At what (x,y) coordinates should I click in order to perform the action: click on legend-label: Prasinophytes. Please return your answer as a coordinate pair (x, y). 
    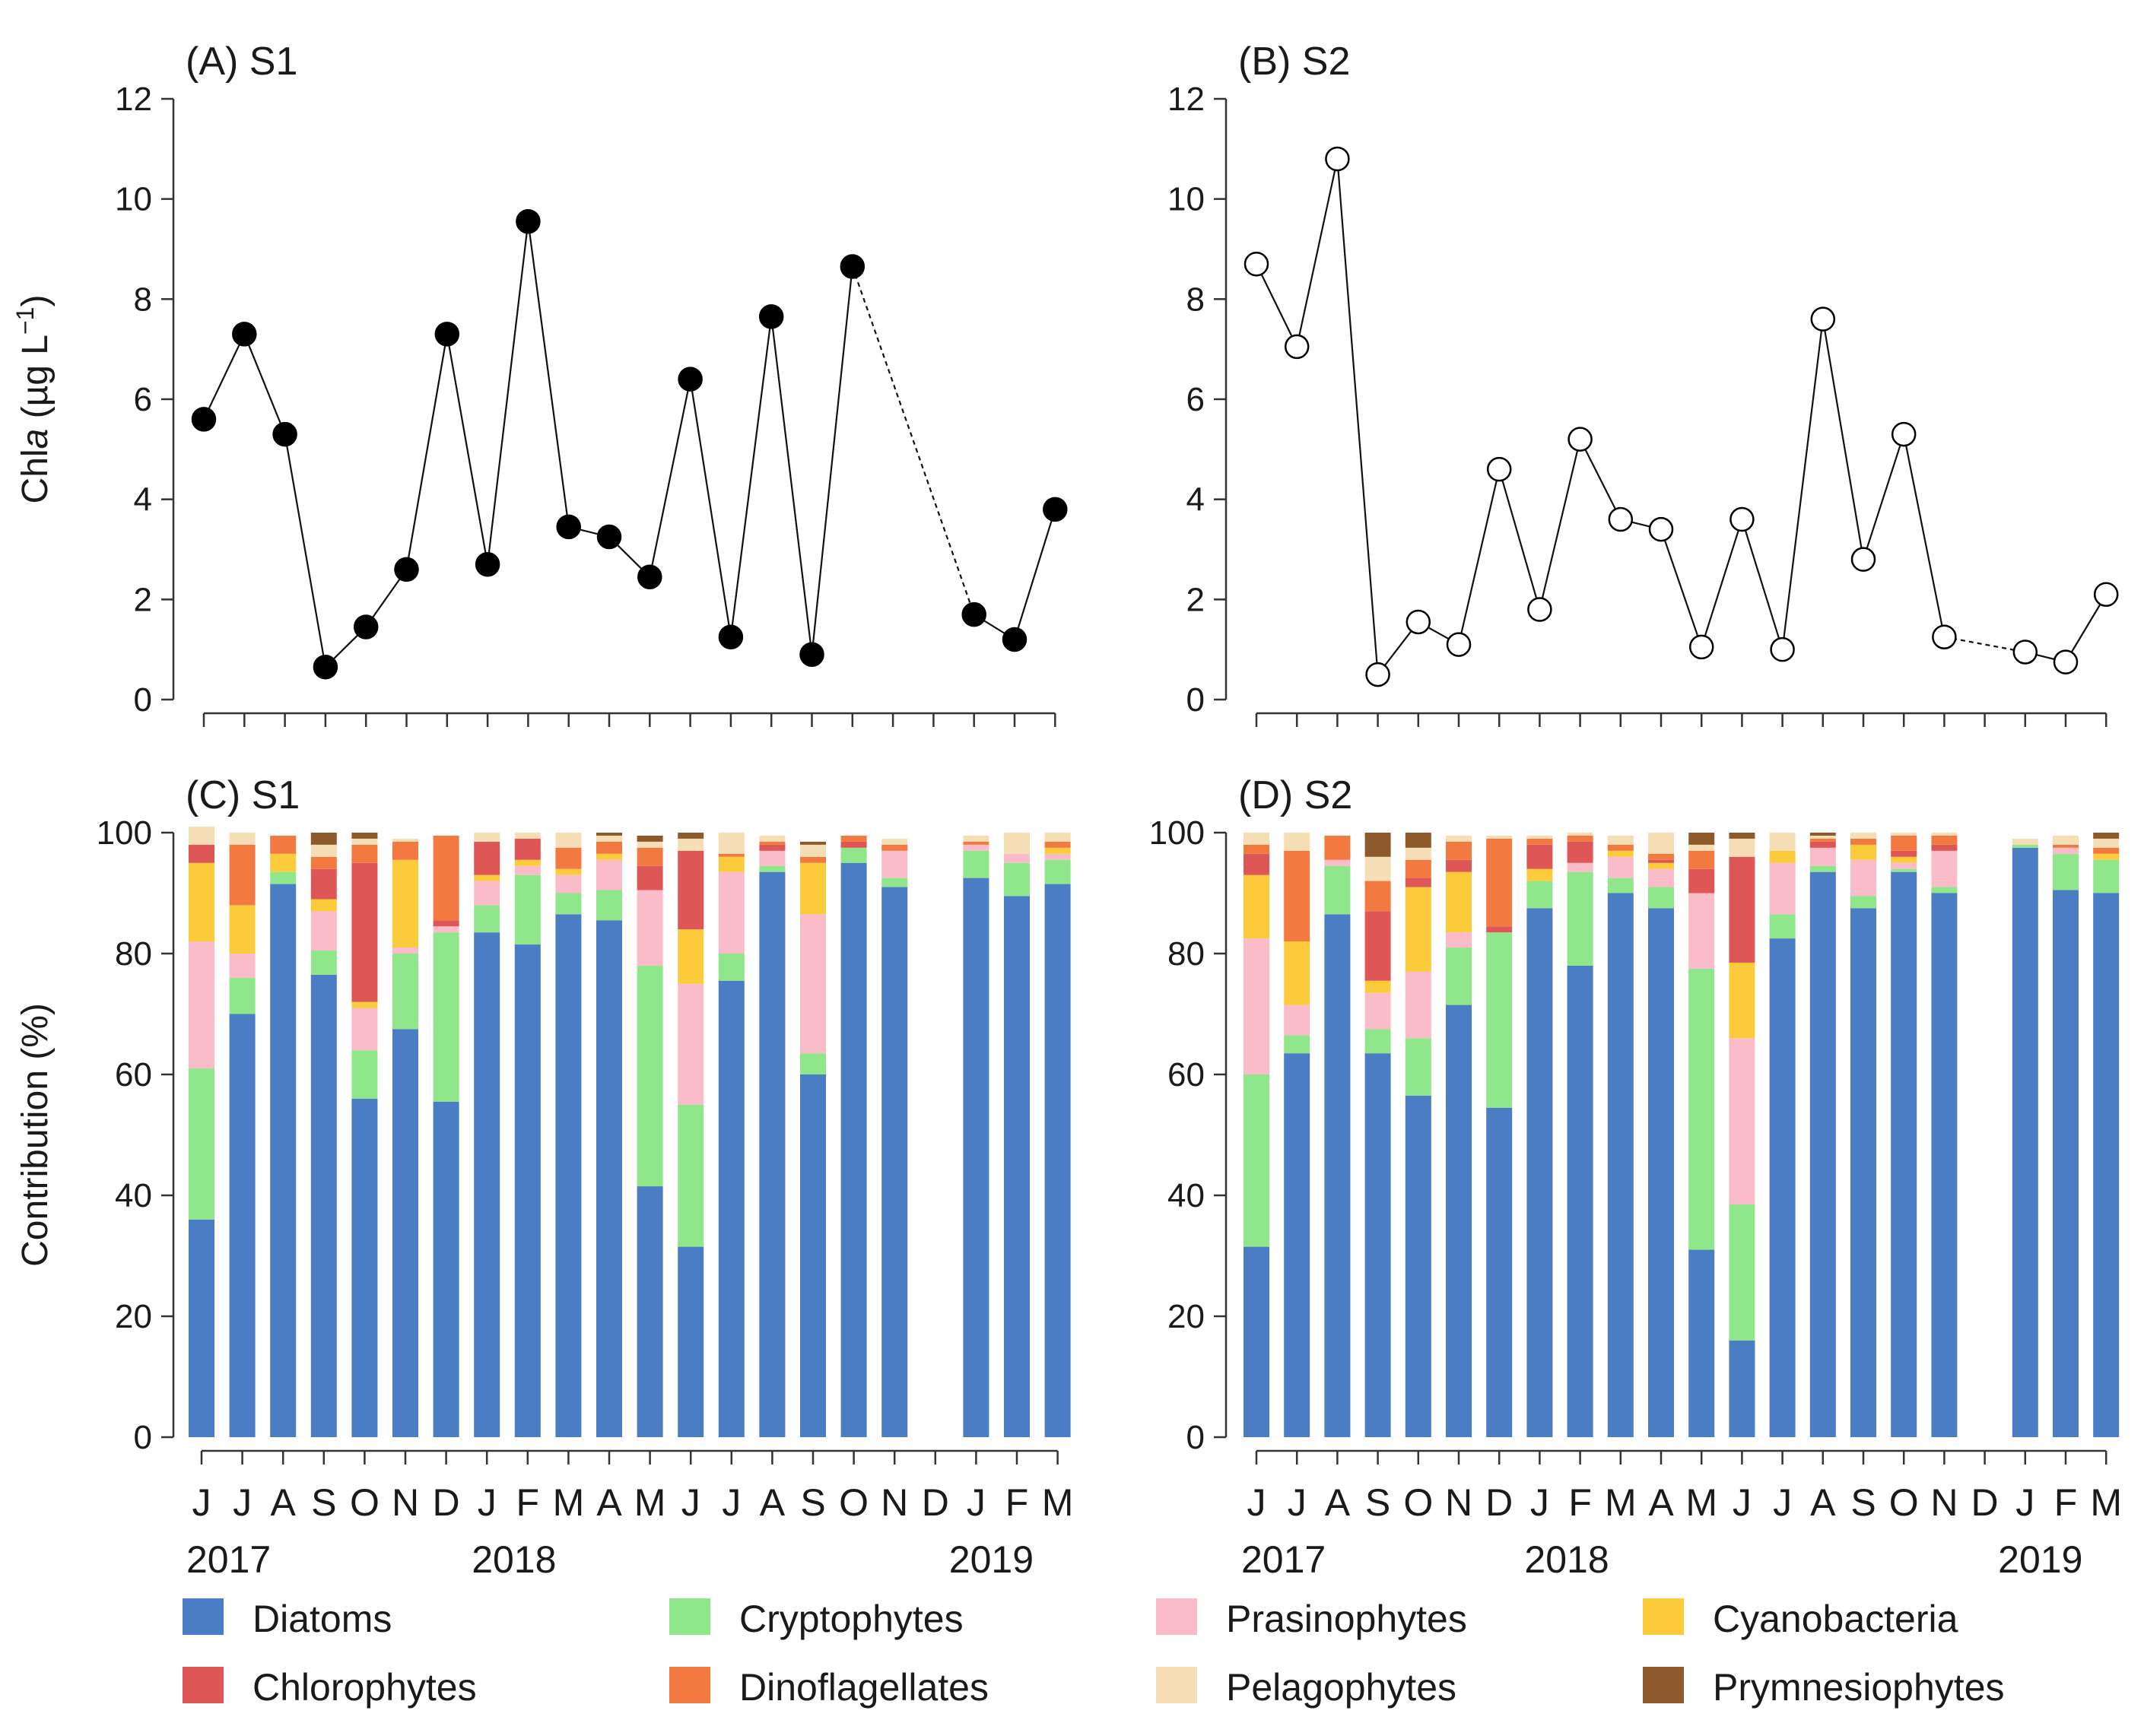
    Looking at the image, I should click on (1346, 1619).